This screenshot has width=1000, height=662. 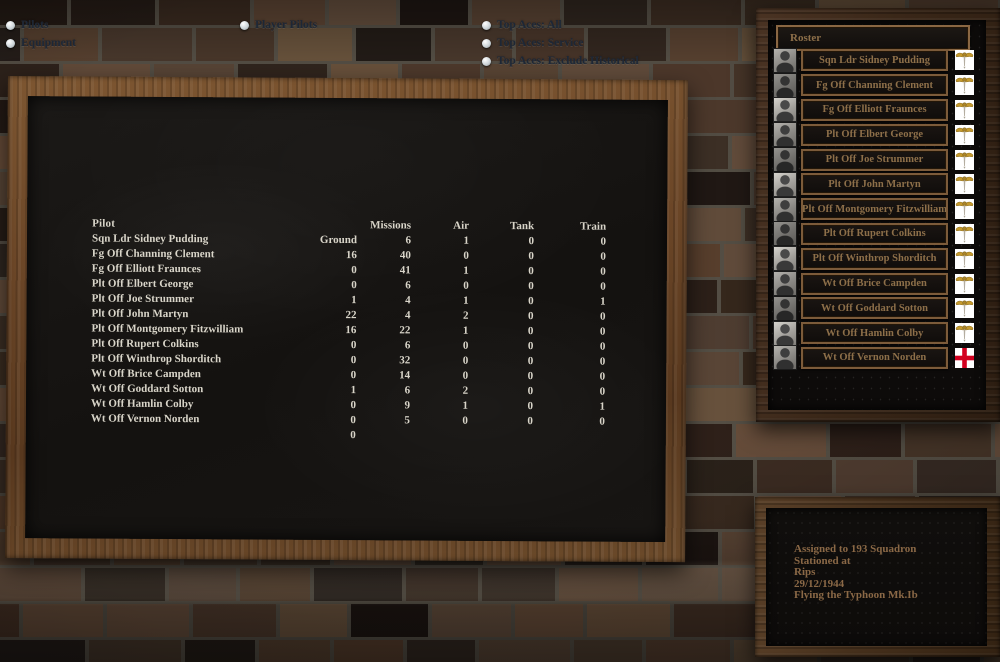 I want to click on roster-row: Wt Off Goddard Sotton, so click(x=877, y=308).